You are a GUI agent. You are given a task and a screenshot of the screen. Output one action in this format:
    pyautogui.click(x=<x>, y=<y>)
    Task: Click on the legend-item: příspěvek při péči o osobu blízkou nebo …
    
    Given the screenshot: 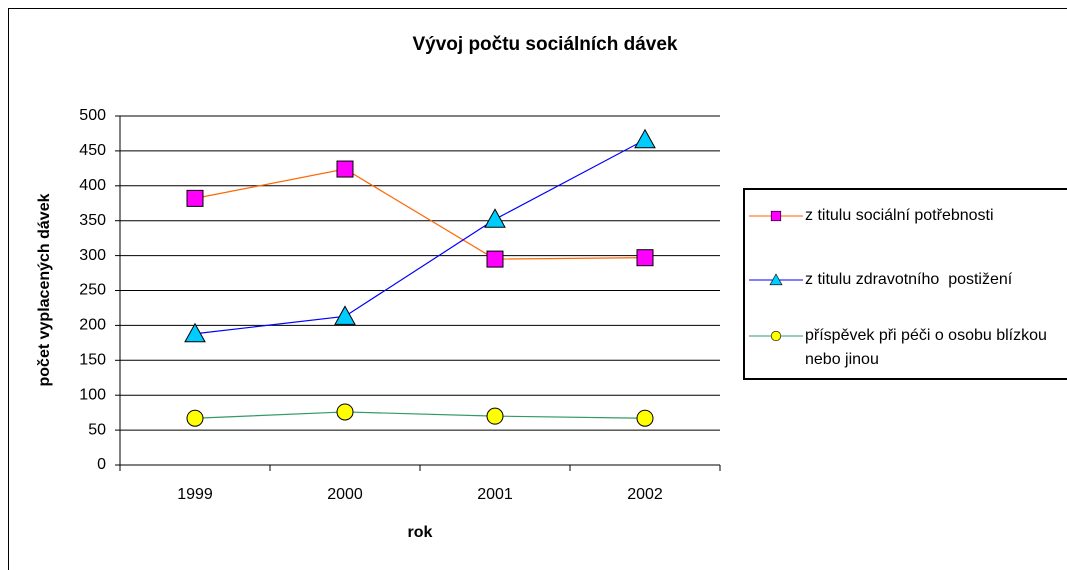 What is the action you would take?
    pyautogui.click(x=902, y=348)
    